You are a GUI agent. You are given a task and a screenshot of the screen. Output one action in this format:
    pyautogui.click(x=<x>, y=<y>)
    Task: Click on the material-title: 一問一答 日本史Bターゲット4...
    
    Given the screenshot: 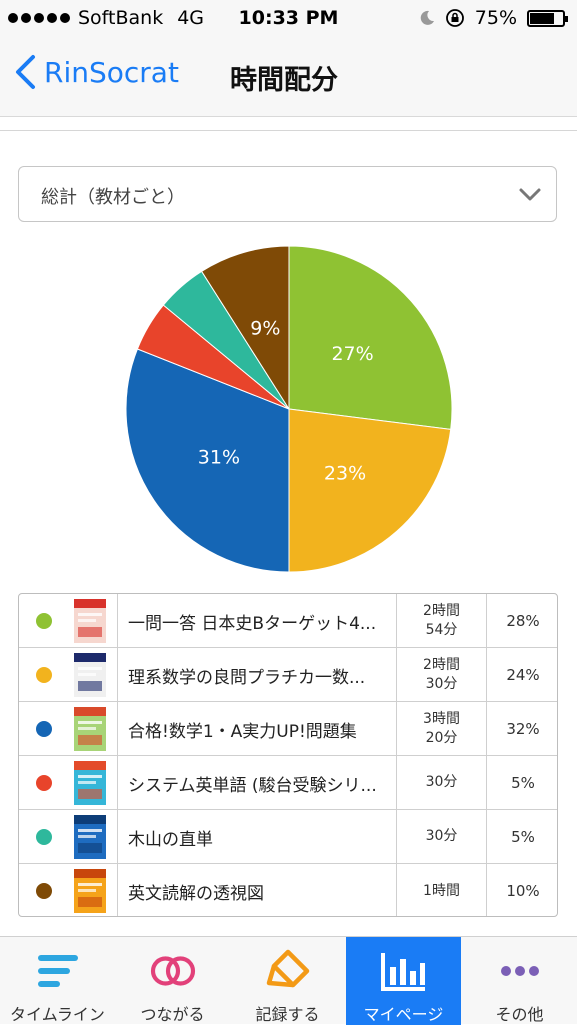 What is the action you would take?
    pyautogui.click(x=252, y=624)
    